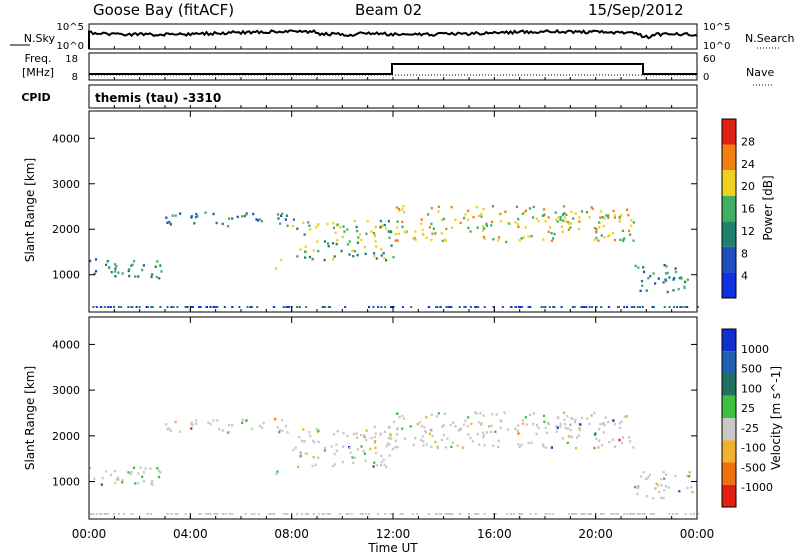 Image resolution: width=800 pixels, height=554 pixels. What do you see at coordinates (757, 487) in the screenshot?
I see `colorbar-tick-label: -1000` at bounding box center [757, 487].